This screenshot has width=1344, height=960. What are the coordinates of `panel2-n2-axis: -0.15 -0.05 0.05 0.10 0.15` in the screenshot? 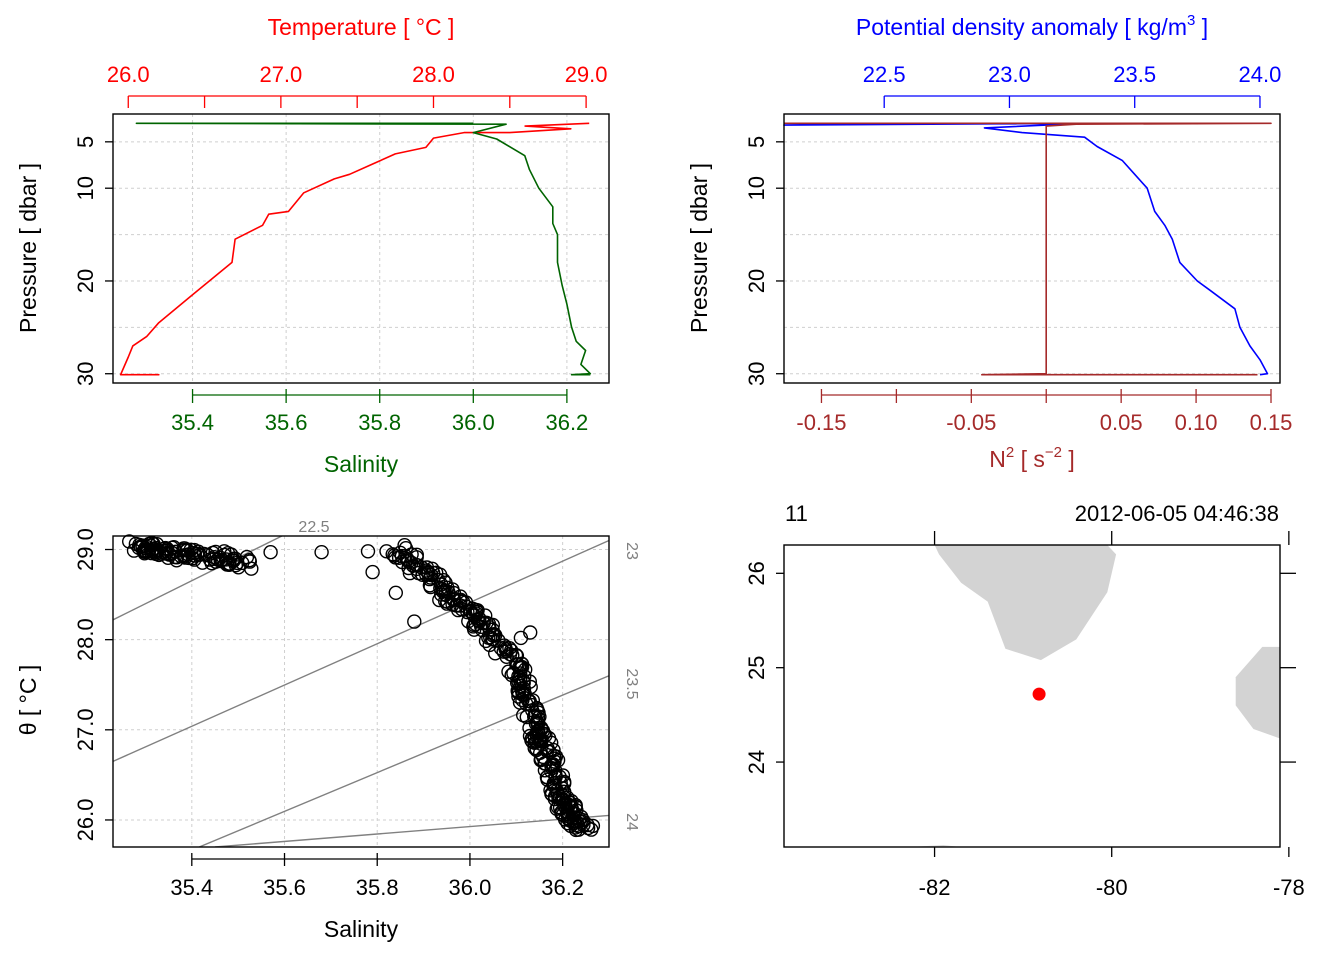 It's located at (1044, 412).